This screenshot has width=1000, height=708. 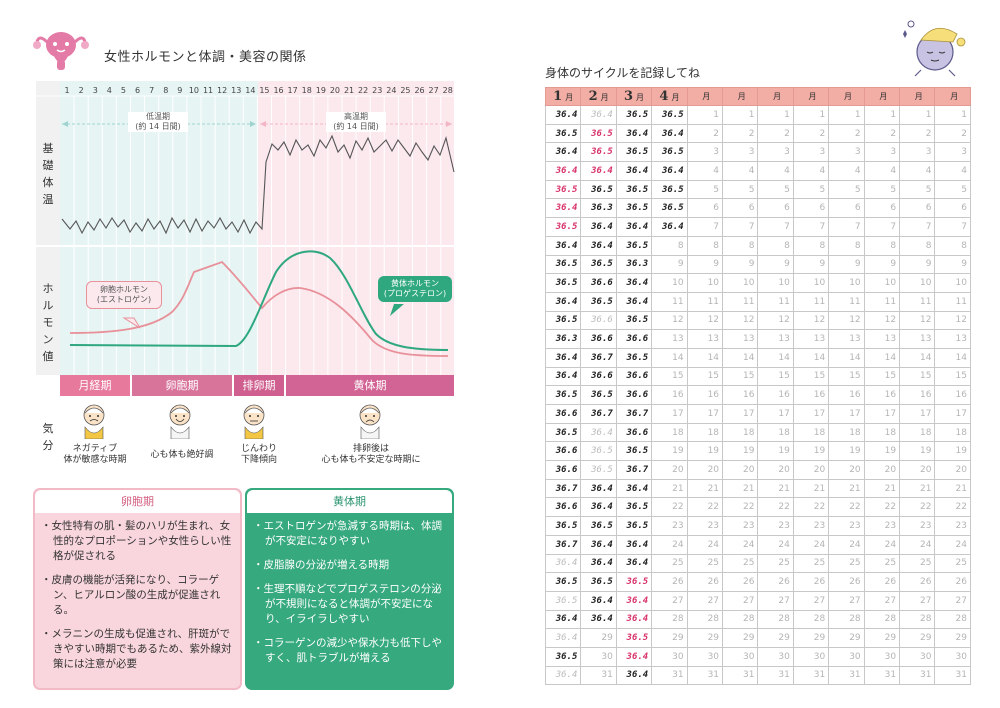 I want to click on day-cell: 26, so click(x=705, y=582).